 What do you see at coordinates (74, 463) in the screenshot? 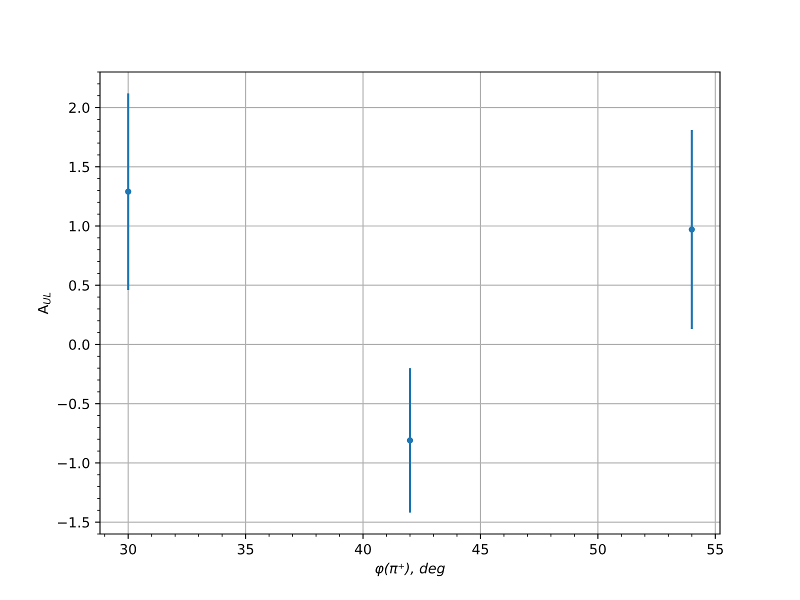
I see `y-tick-label: −1.0` at bounding box center [74, 463].